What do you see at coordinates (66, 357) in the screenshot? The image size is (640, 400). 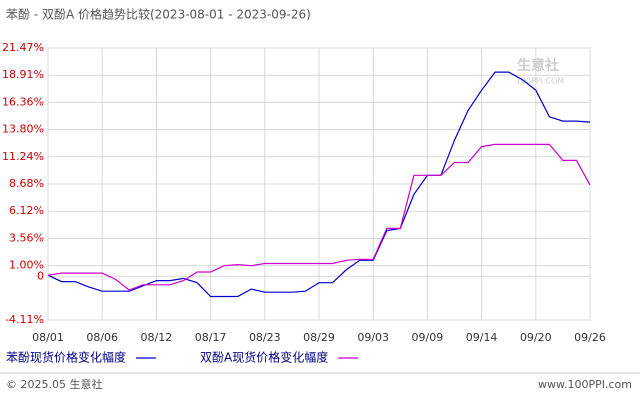 I see `legend-label: 苯酚现货价格变化幅度` at bounding box center [66, 357].